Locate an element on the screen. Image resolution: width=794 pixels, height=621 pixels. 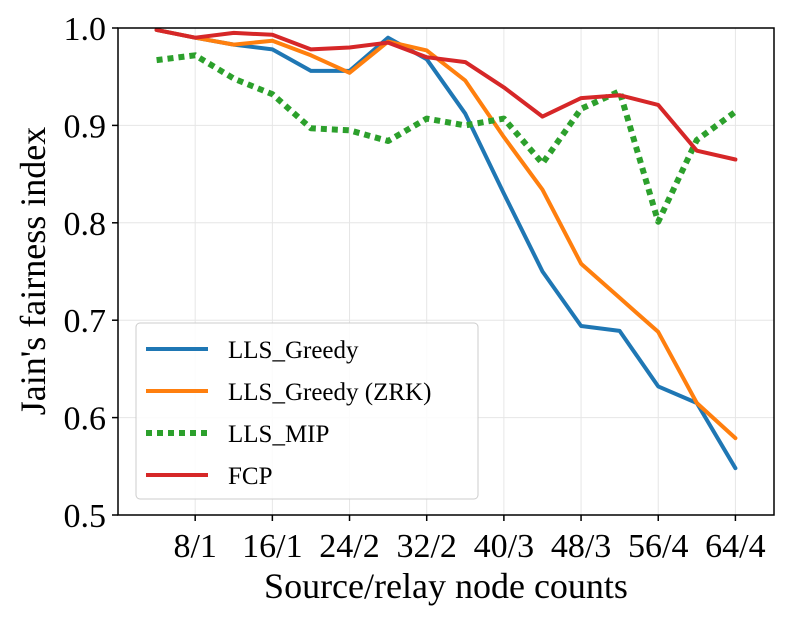
legend-box is located at coordinates (307, 411).